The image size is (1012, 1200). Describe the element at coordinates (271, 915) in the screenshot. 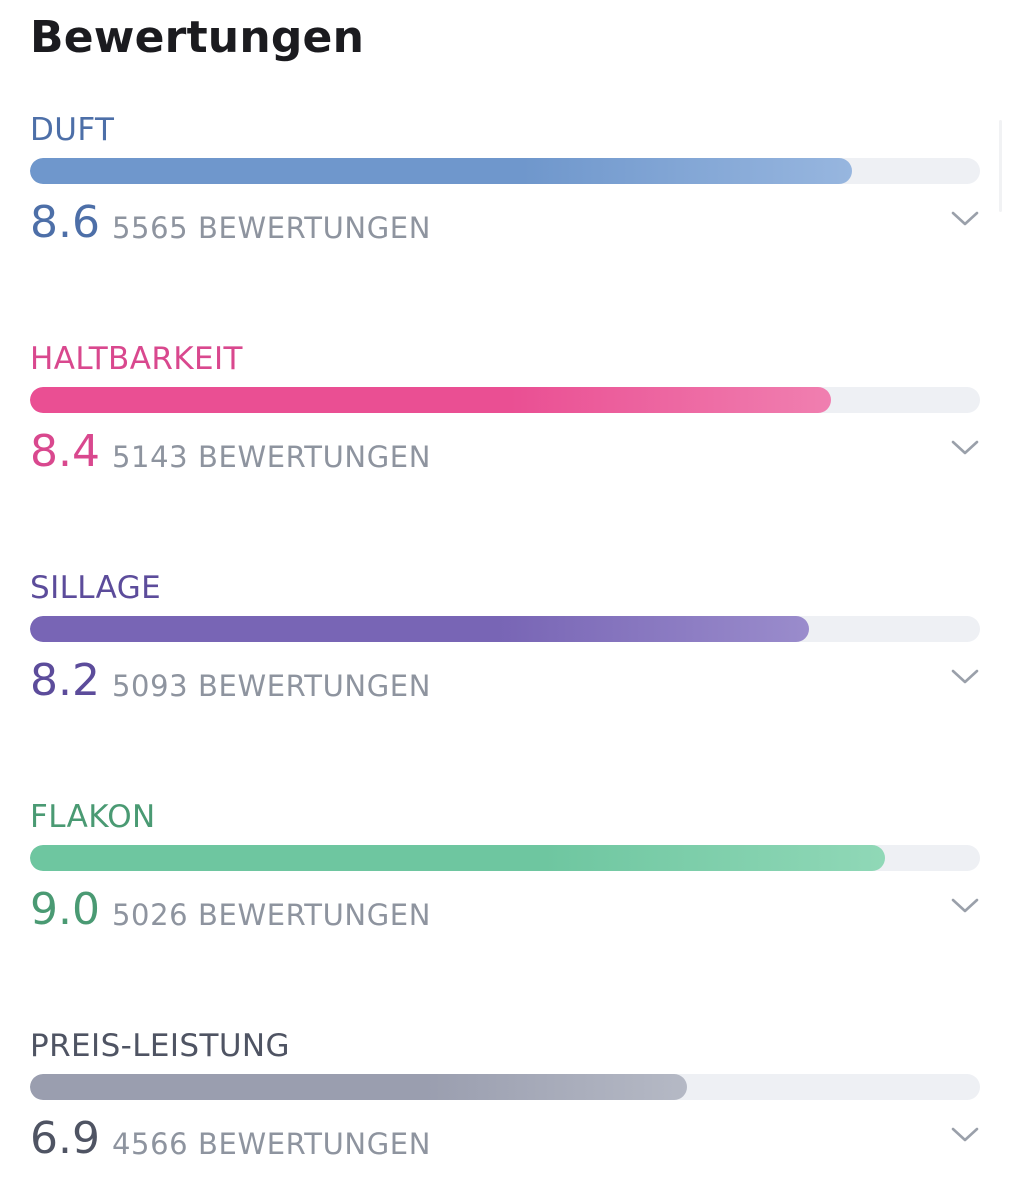

I see `rating-count: 5026 BEWERTUNGEN` at that location.